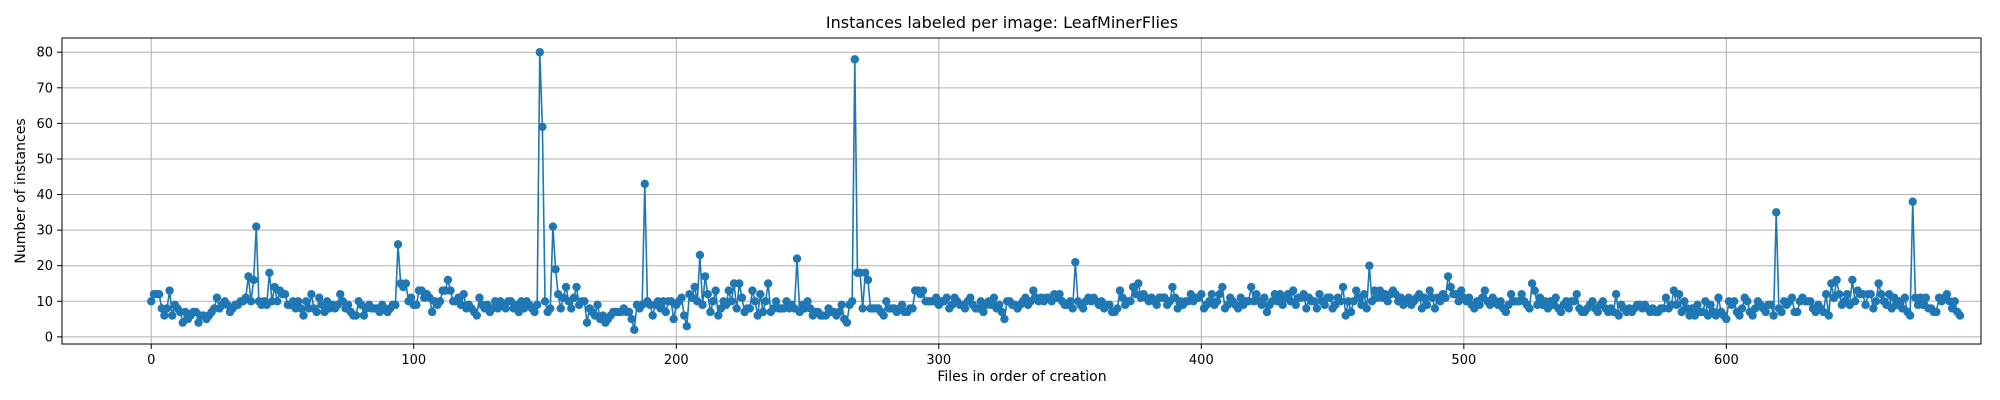  What do you see at coordinates (1021, 377) in the screenshot?
I see `x-axis-label: Files in order of creation` at bounding box center [1021, 377].